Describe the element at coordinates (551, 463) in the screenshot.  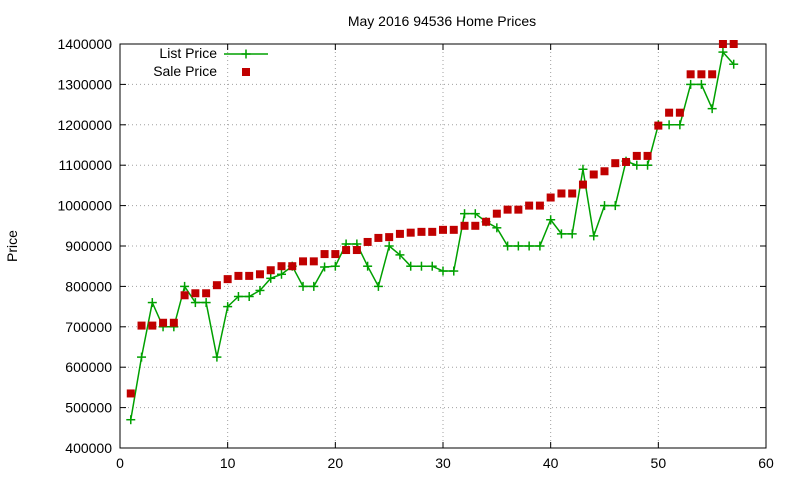
I see `x-tick-label: 40` at that location.